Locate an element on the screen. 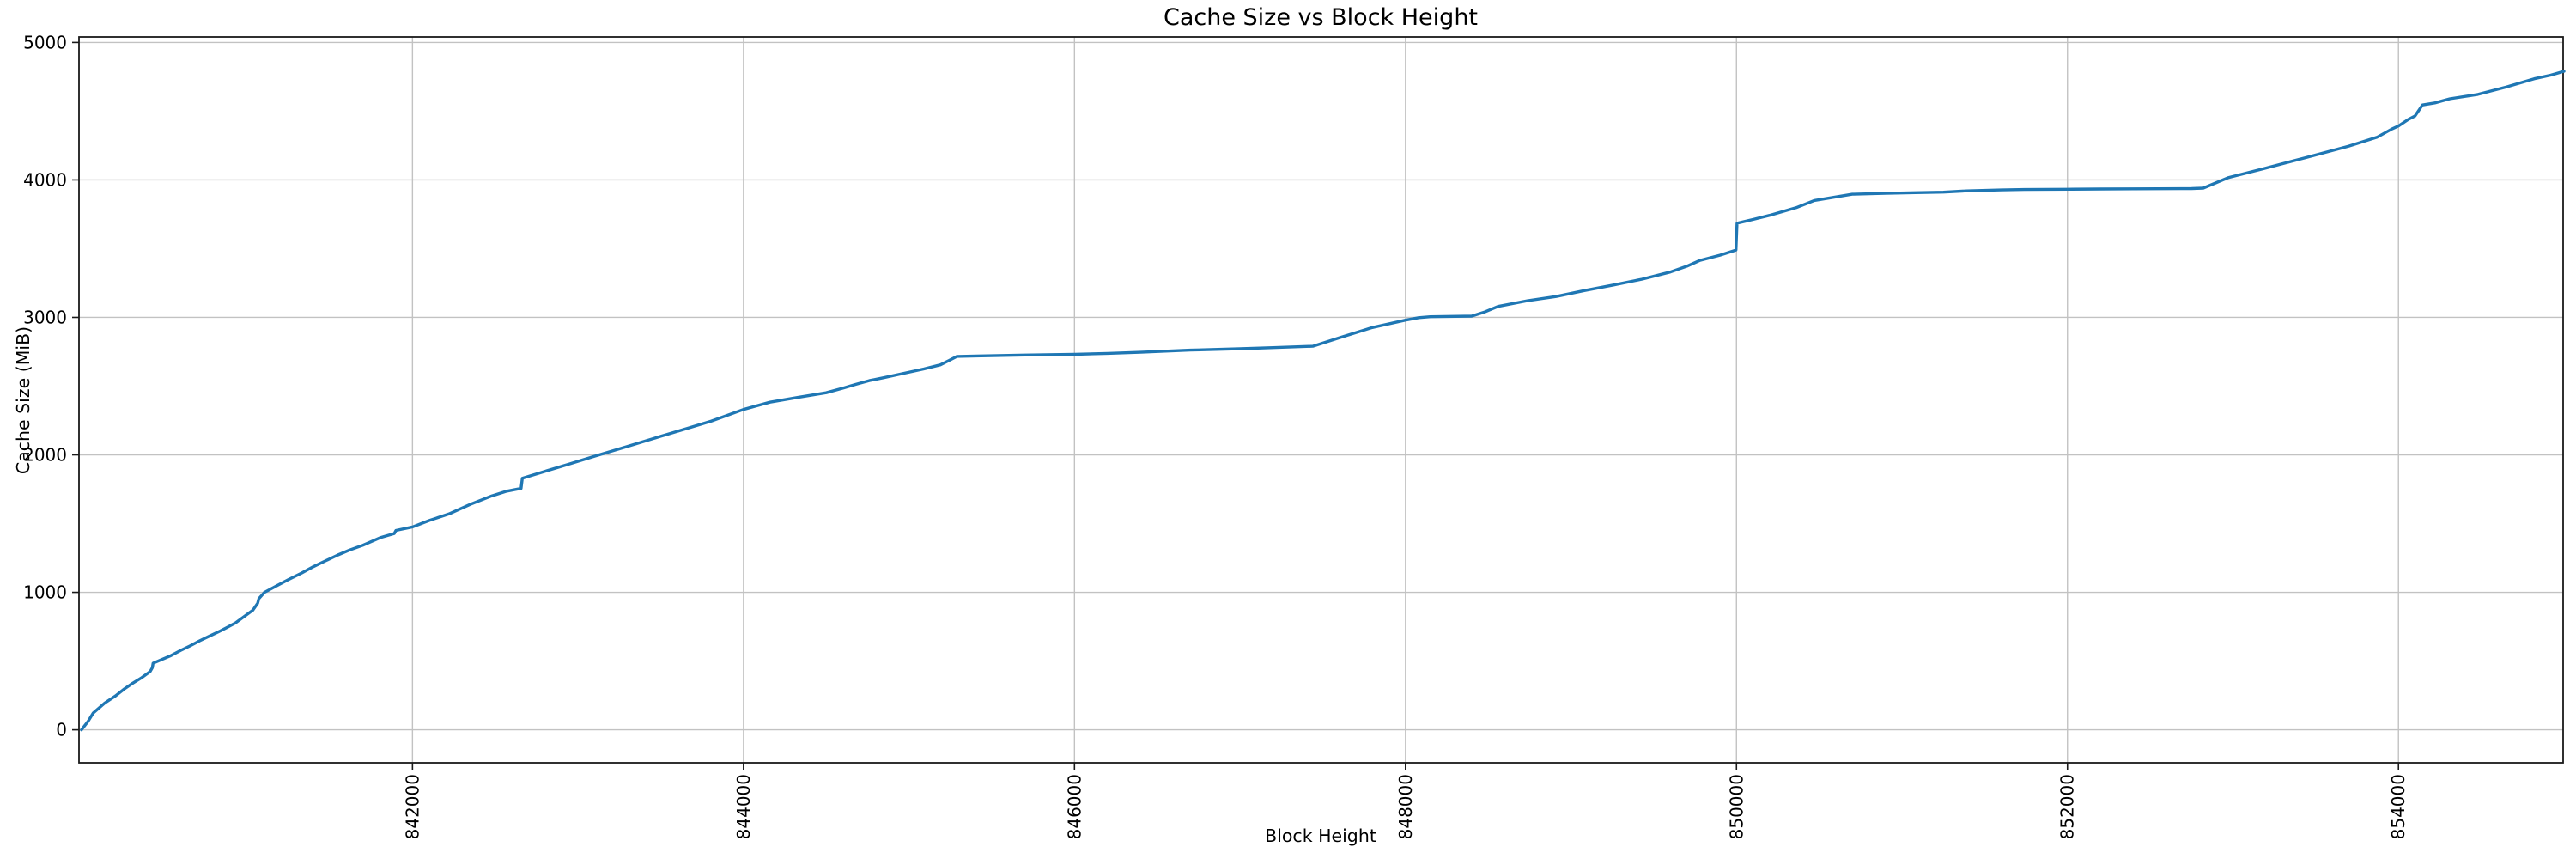  chart-title: Cache Size vs Block Height is located at coordinates (1320, 17).